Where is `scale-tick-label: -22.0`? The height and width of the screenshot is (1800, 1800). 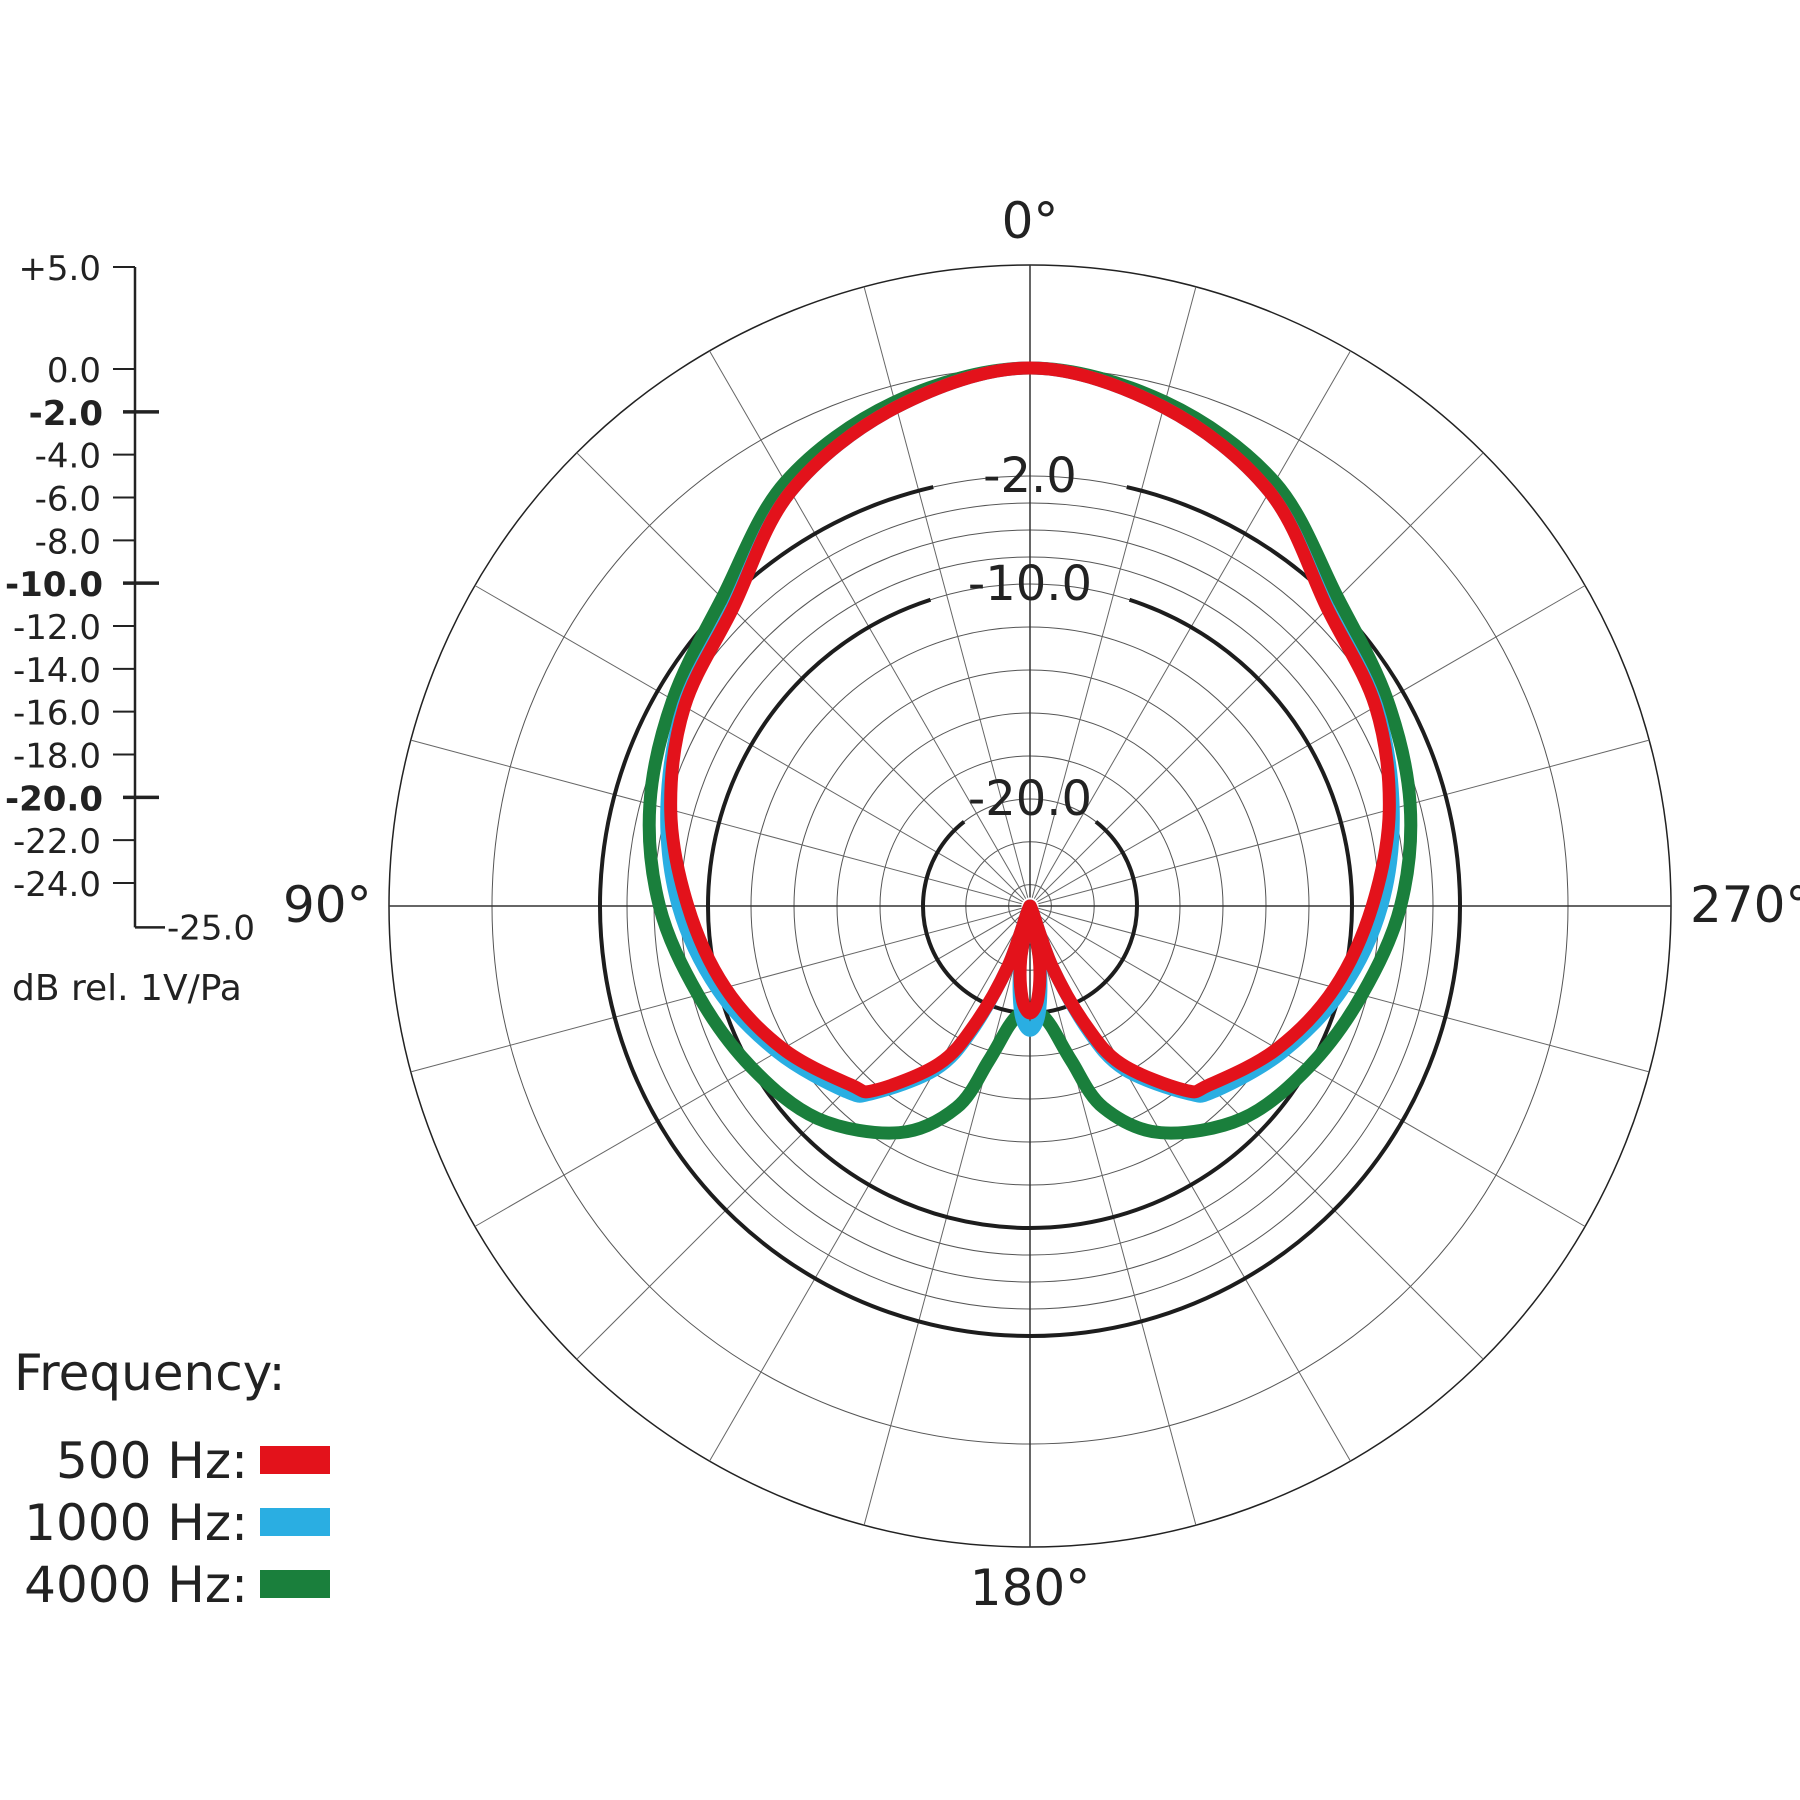 scale-tick-label: -22.0 is located at coordinates (57, 842).